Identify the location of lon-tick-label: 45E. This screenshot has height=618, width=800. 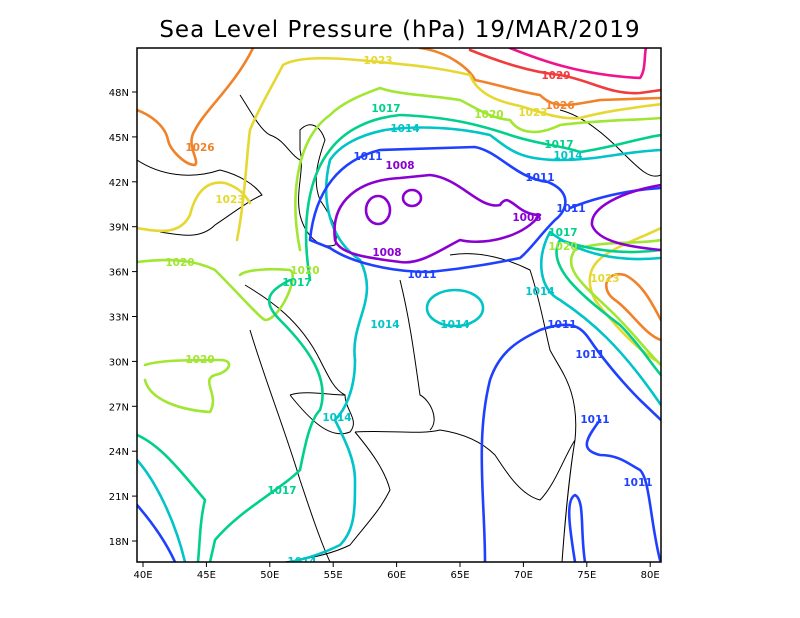
(206, 575).